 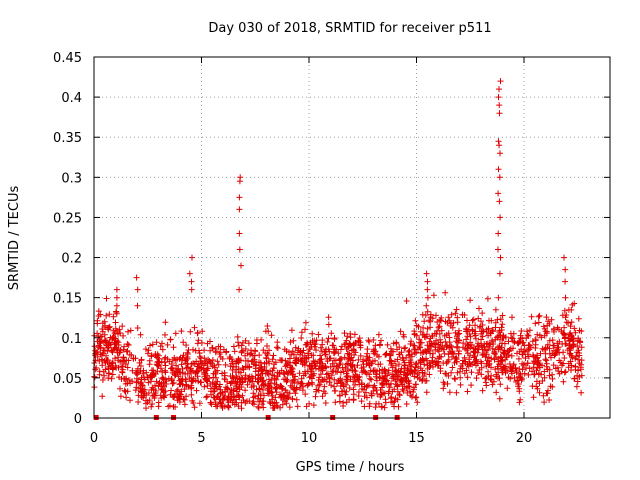 I want to click on y-tick-label: 0.45, so click(x=67, y=58).